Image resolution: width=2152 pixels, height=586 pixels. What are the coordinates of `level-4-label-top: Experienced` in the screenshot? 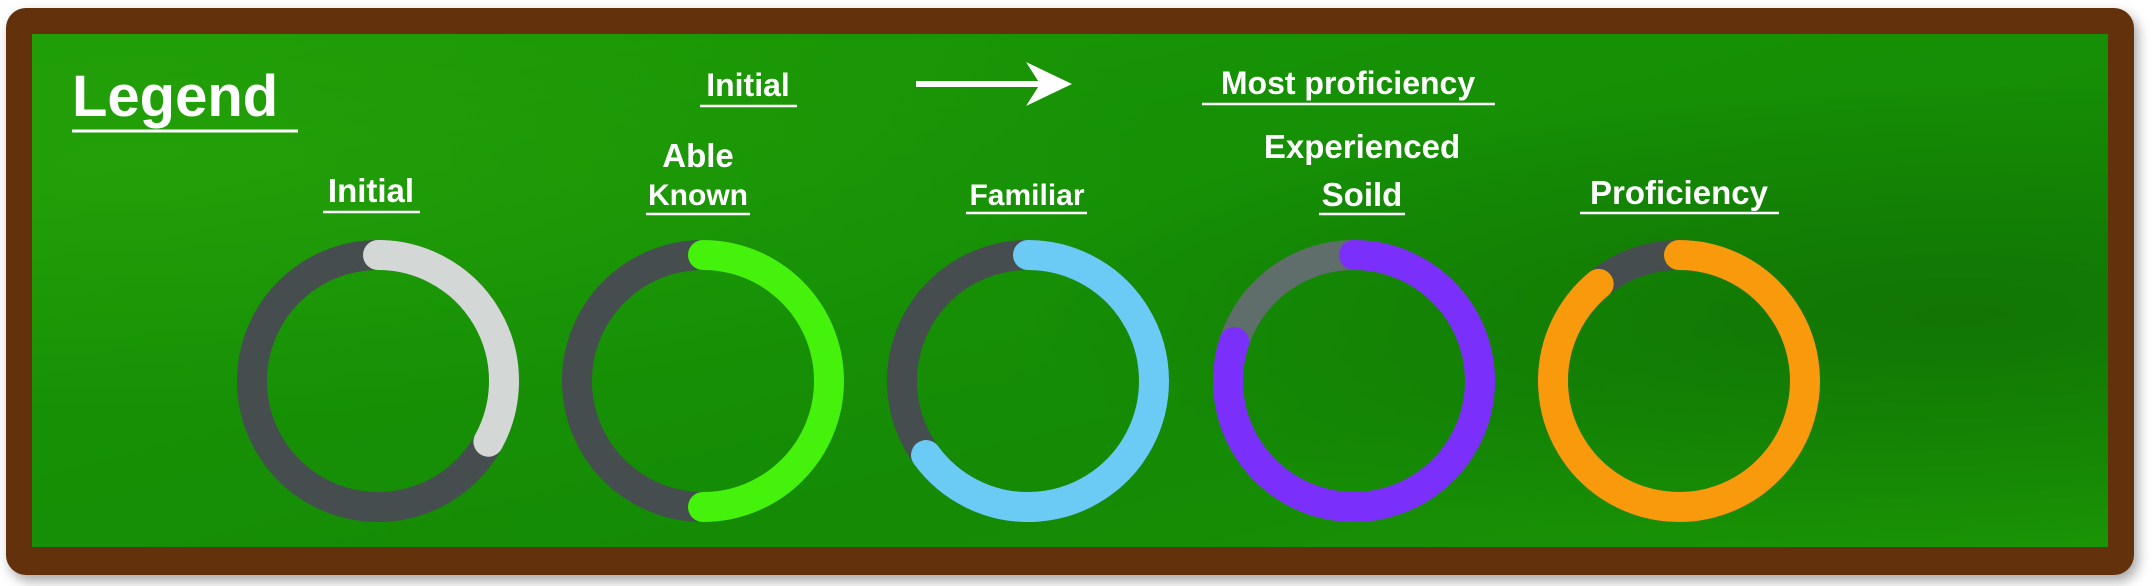 It's located at (1362, 146).